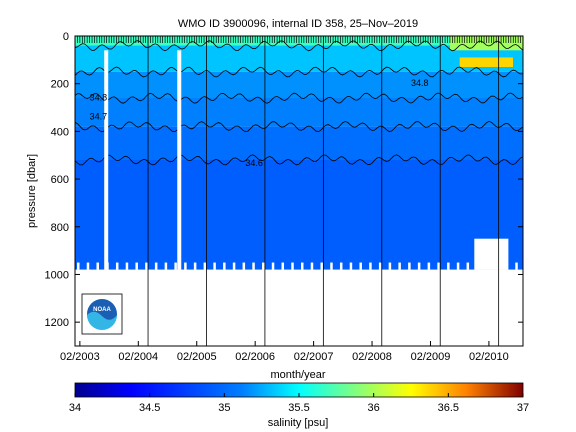  I want to click on colorbar-tick-label: 36, so click(374, 408).